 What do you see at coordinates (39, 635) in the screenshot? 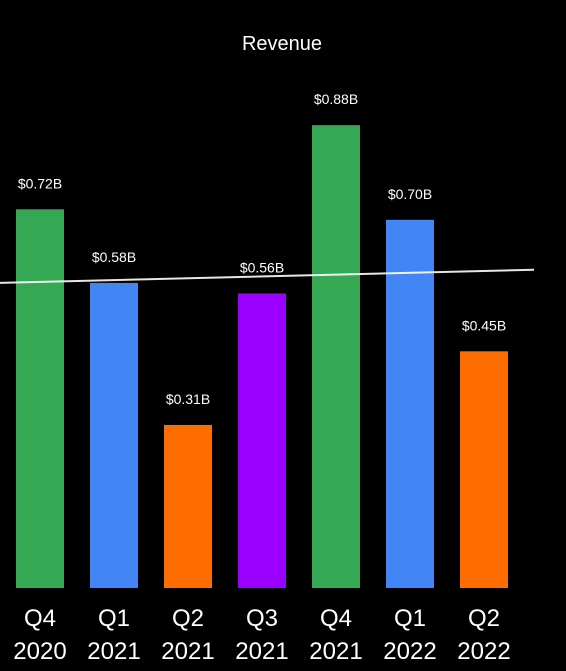
I see `tick-label-0: Q4 2020` at bounding box center [39, 635].